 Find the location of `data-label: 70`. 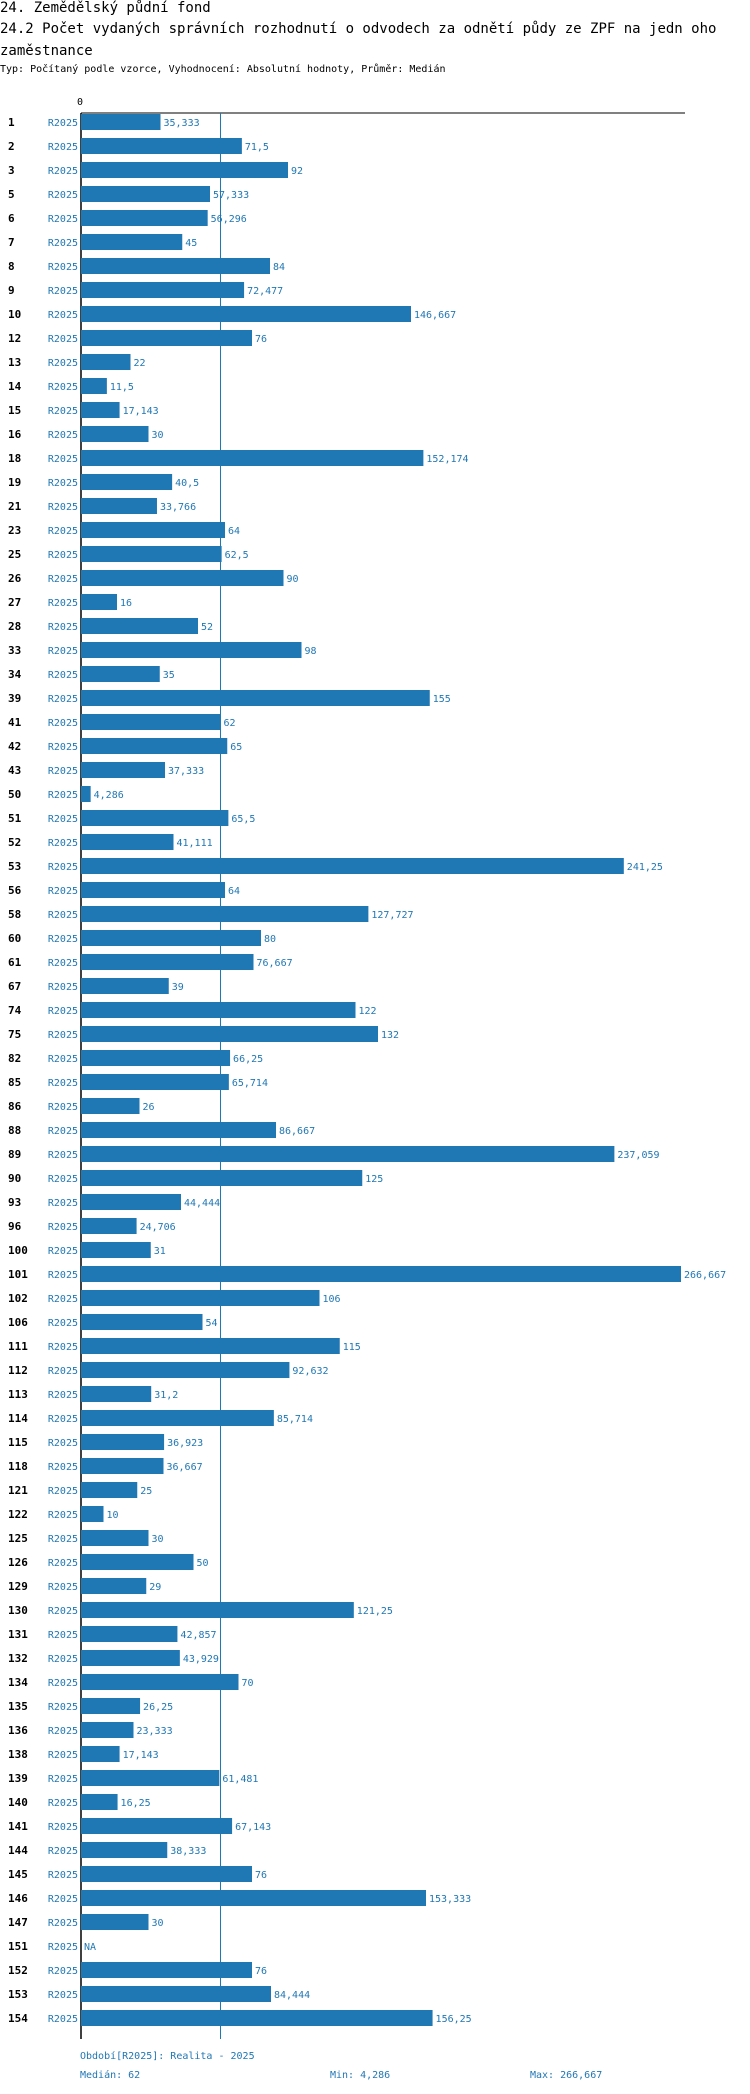

data-label: 70 is located at coordinates (247, 1683).